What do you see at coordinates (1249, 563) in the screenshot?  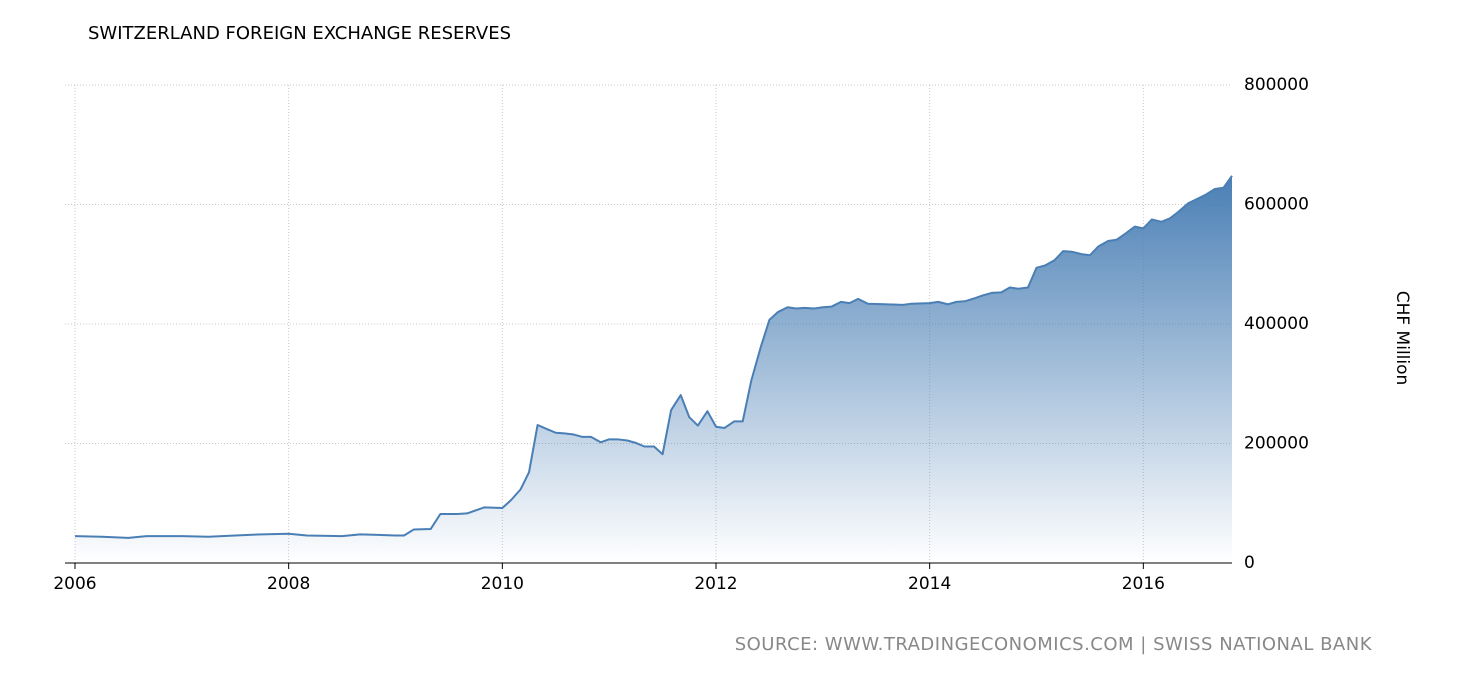 I see `y-tick-label: 0` at bounding box center [1249, 563].